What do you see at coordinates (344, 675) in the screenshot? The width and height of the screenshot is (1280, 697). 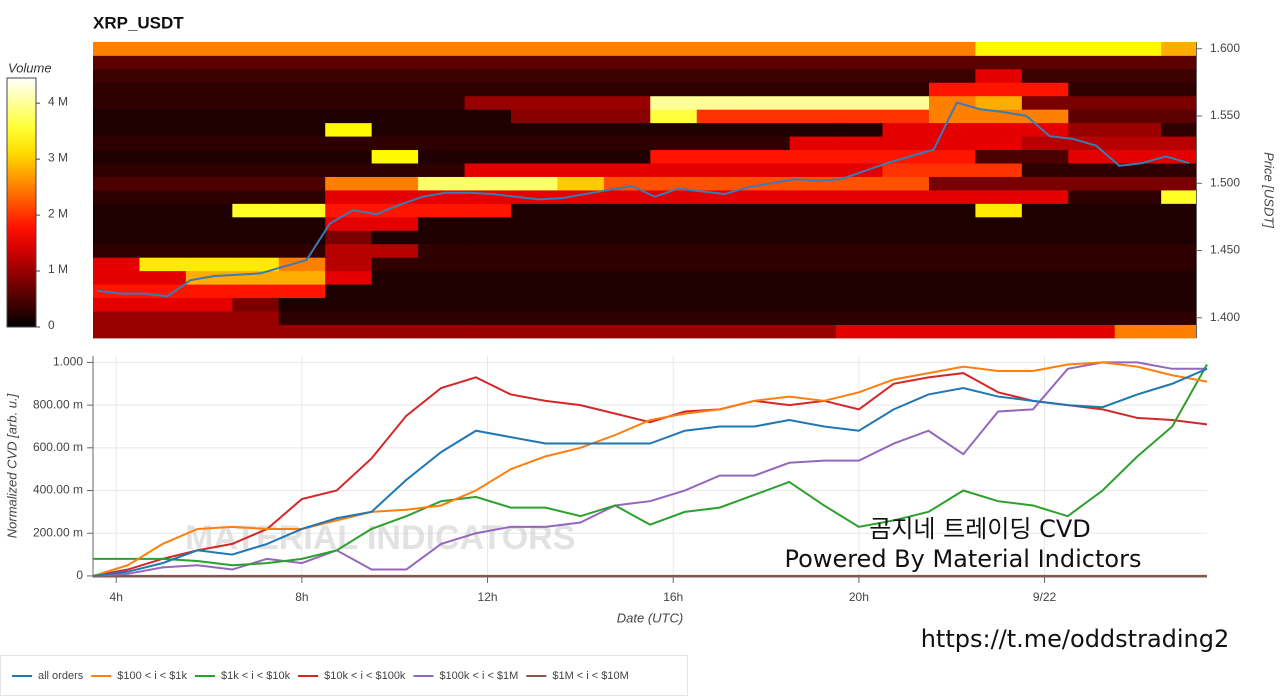 I see `legend-box` at bounding box center [344, 675].